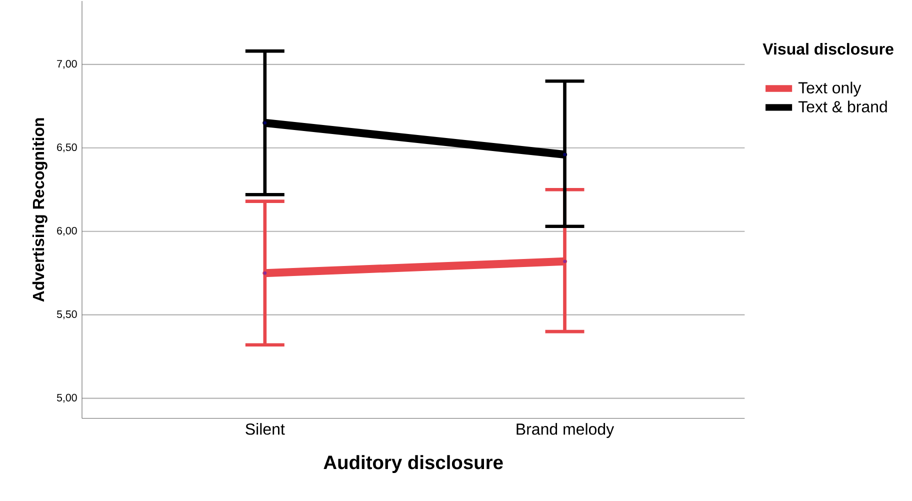  I want to click on y-tick-label: 5,50, so click(66, 315).